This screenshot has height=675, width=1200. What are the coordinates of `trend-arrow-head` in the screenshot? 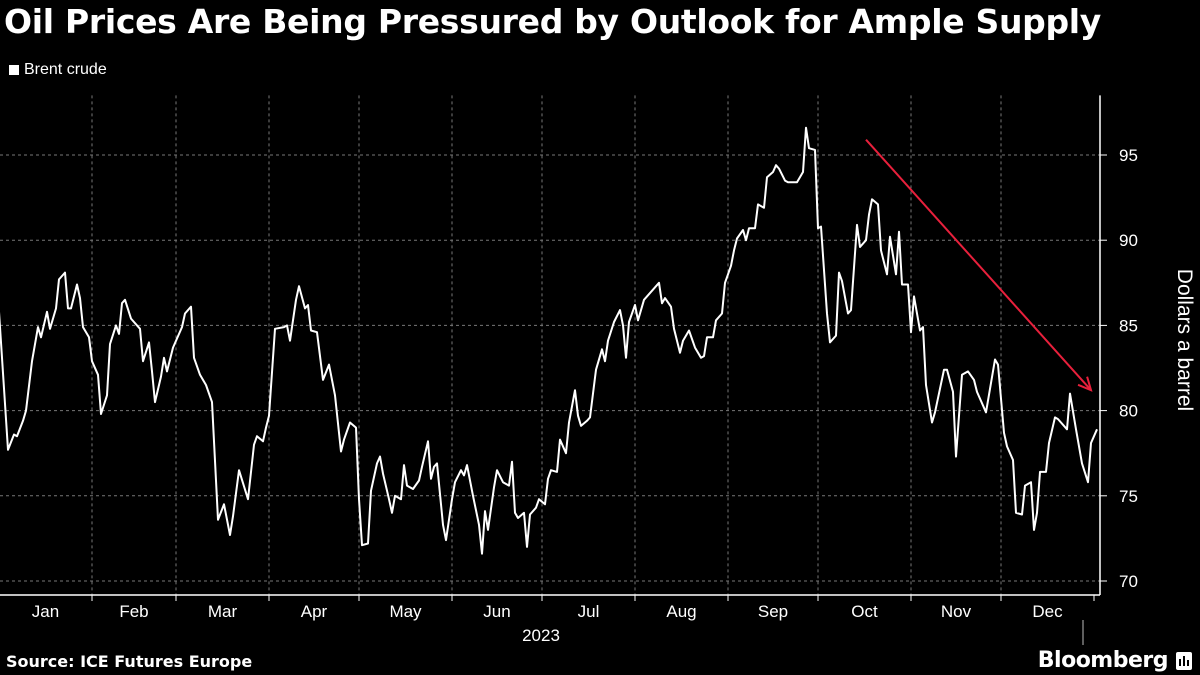 It's located at (1085, 384).